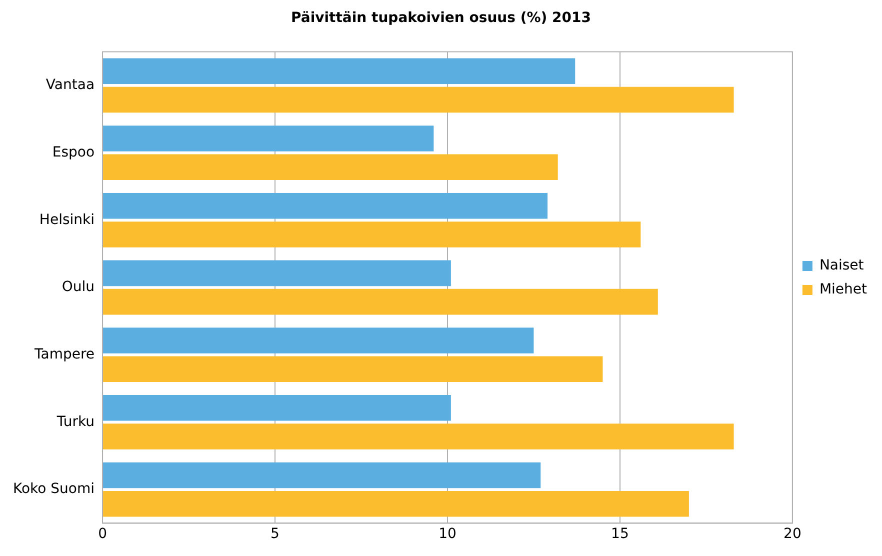 The image size is (882, 556). What do you see at coordinates (102, 534) in the screenshot?
I see `x-tick-label: 0` at bounding box center [102, 534].